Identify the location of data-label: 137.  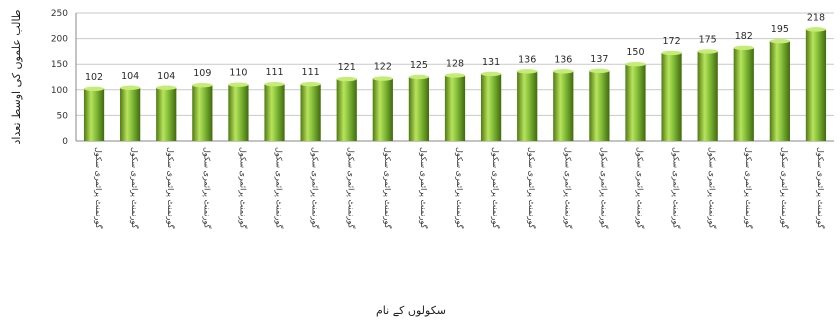
(599, 59).